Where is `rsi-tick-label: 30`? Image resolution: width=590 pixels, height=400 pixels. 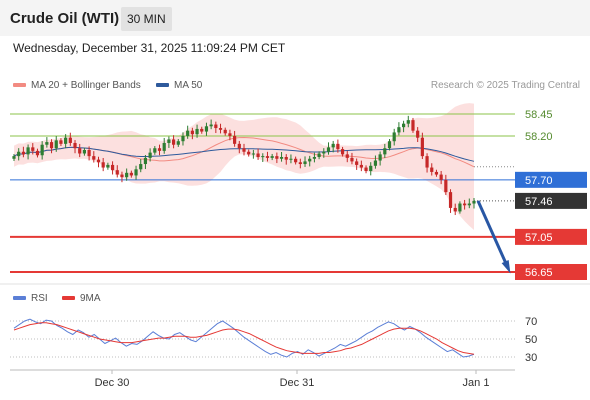 rsi-tick-label: 30 is located at coordinates (531, 358).